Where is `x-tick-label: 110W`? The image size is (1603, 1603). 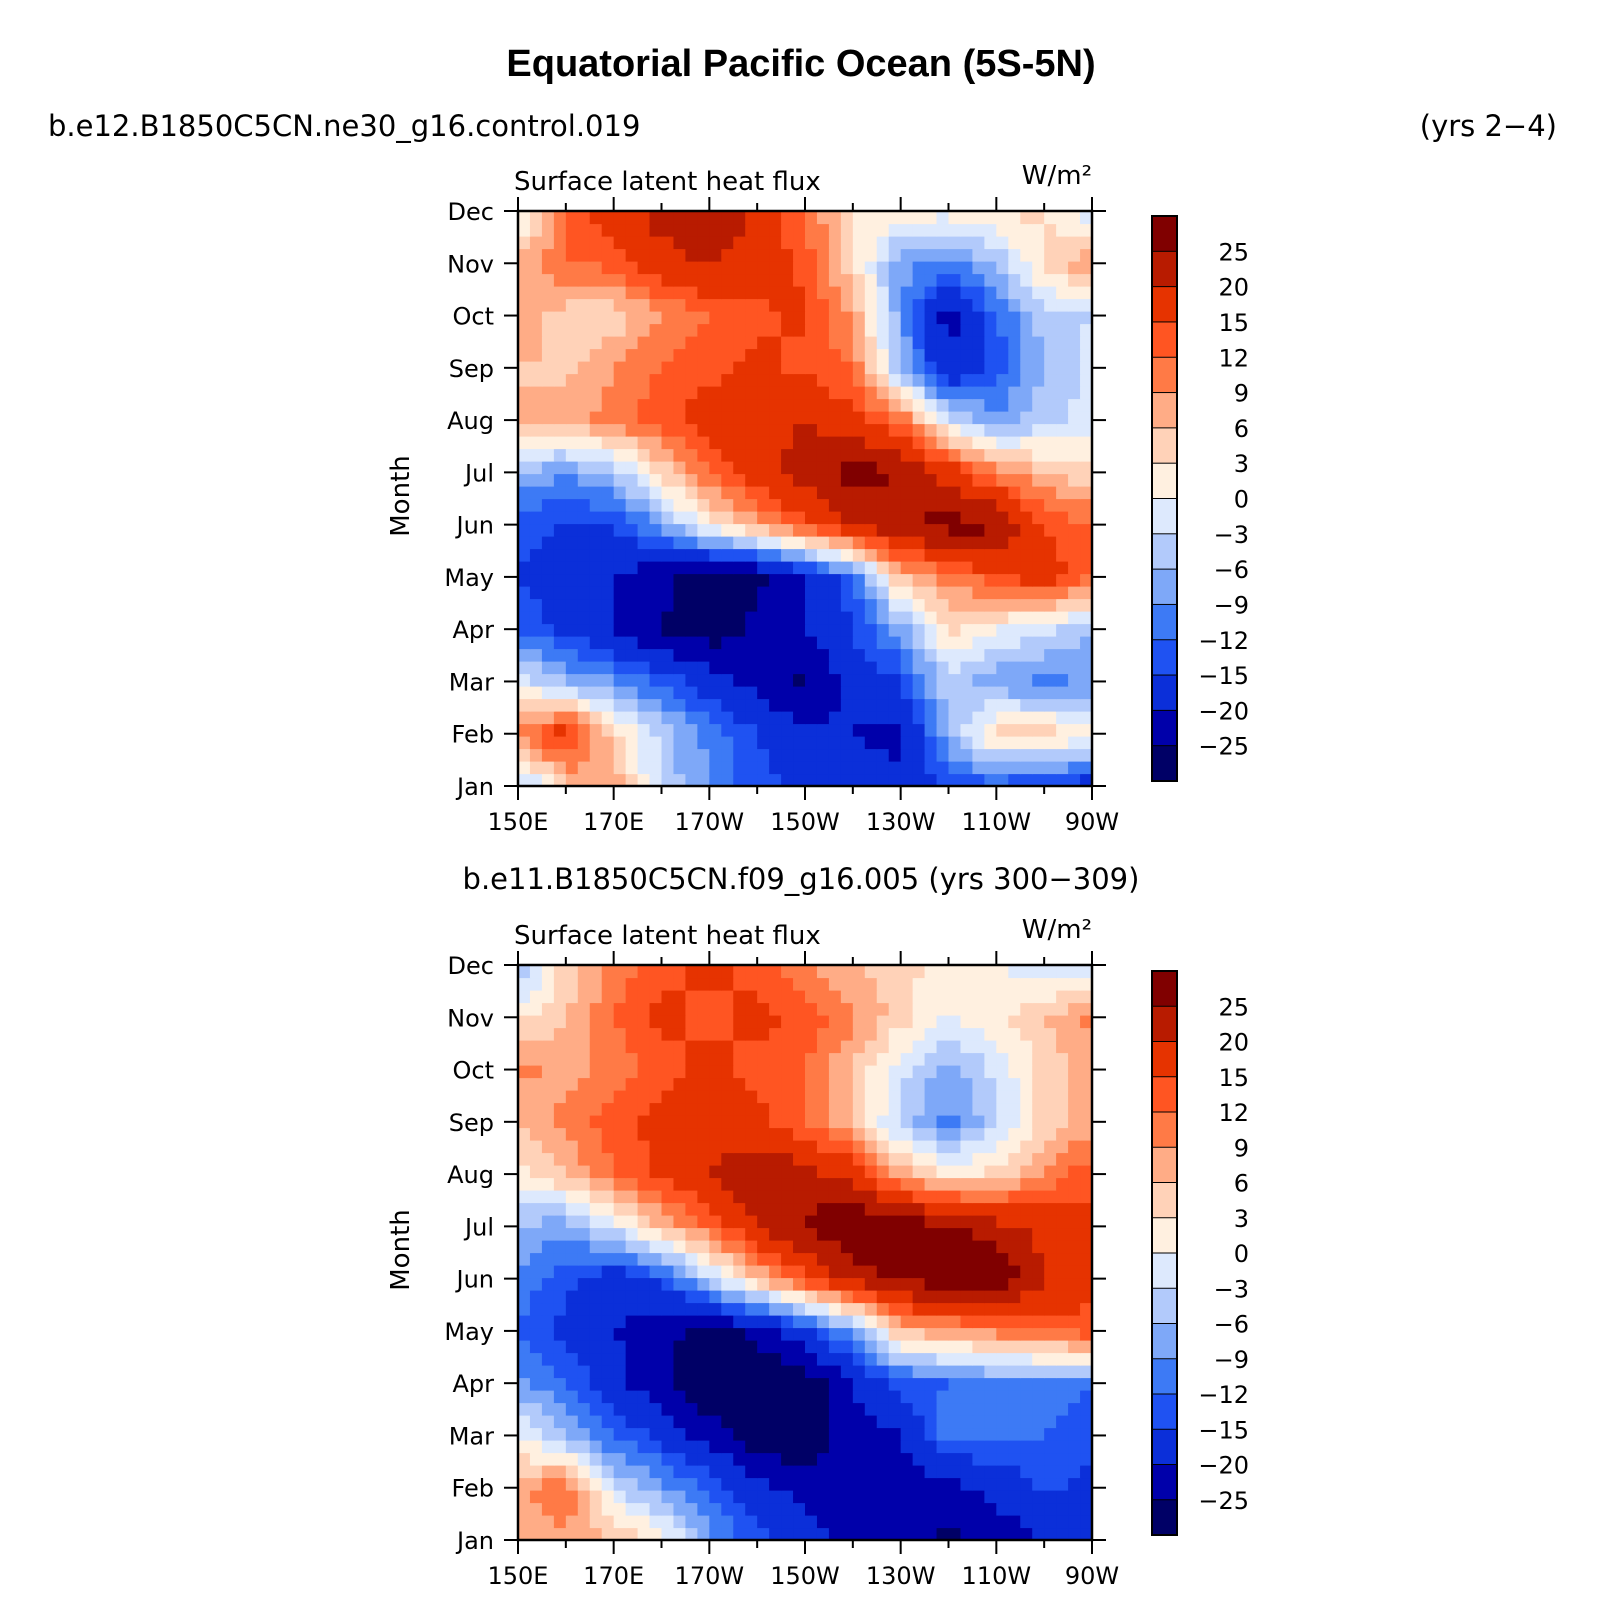 x-tick-label: 110W is located at coordinates (997, 1576).